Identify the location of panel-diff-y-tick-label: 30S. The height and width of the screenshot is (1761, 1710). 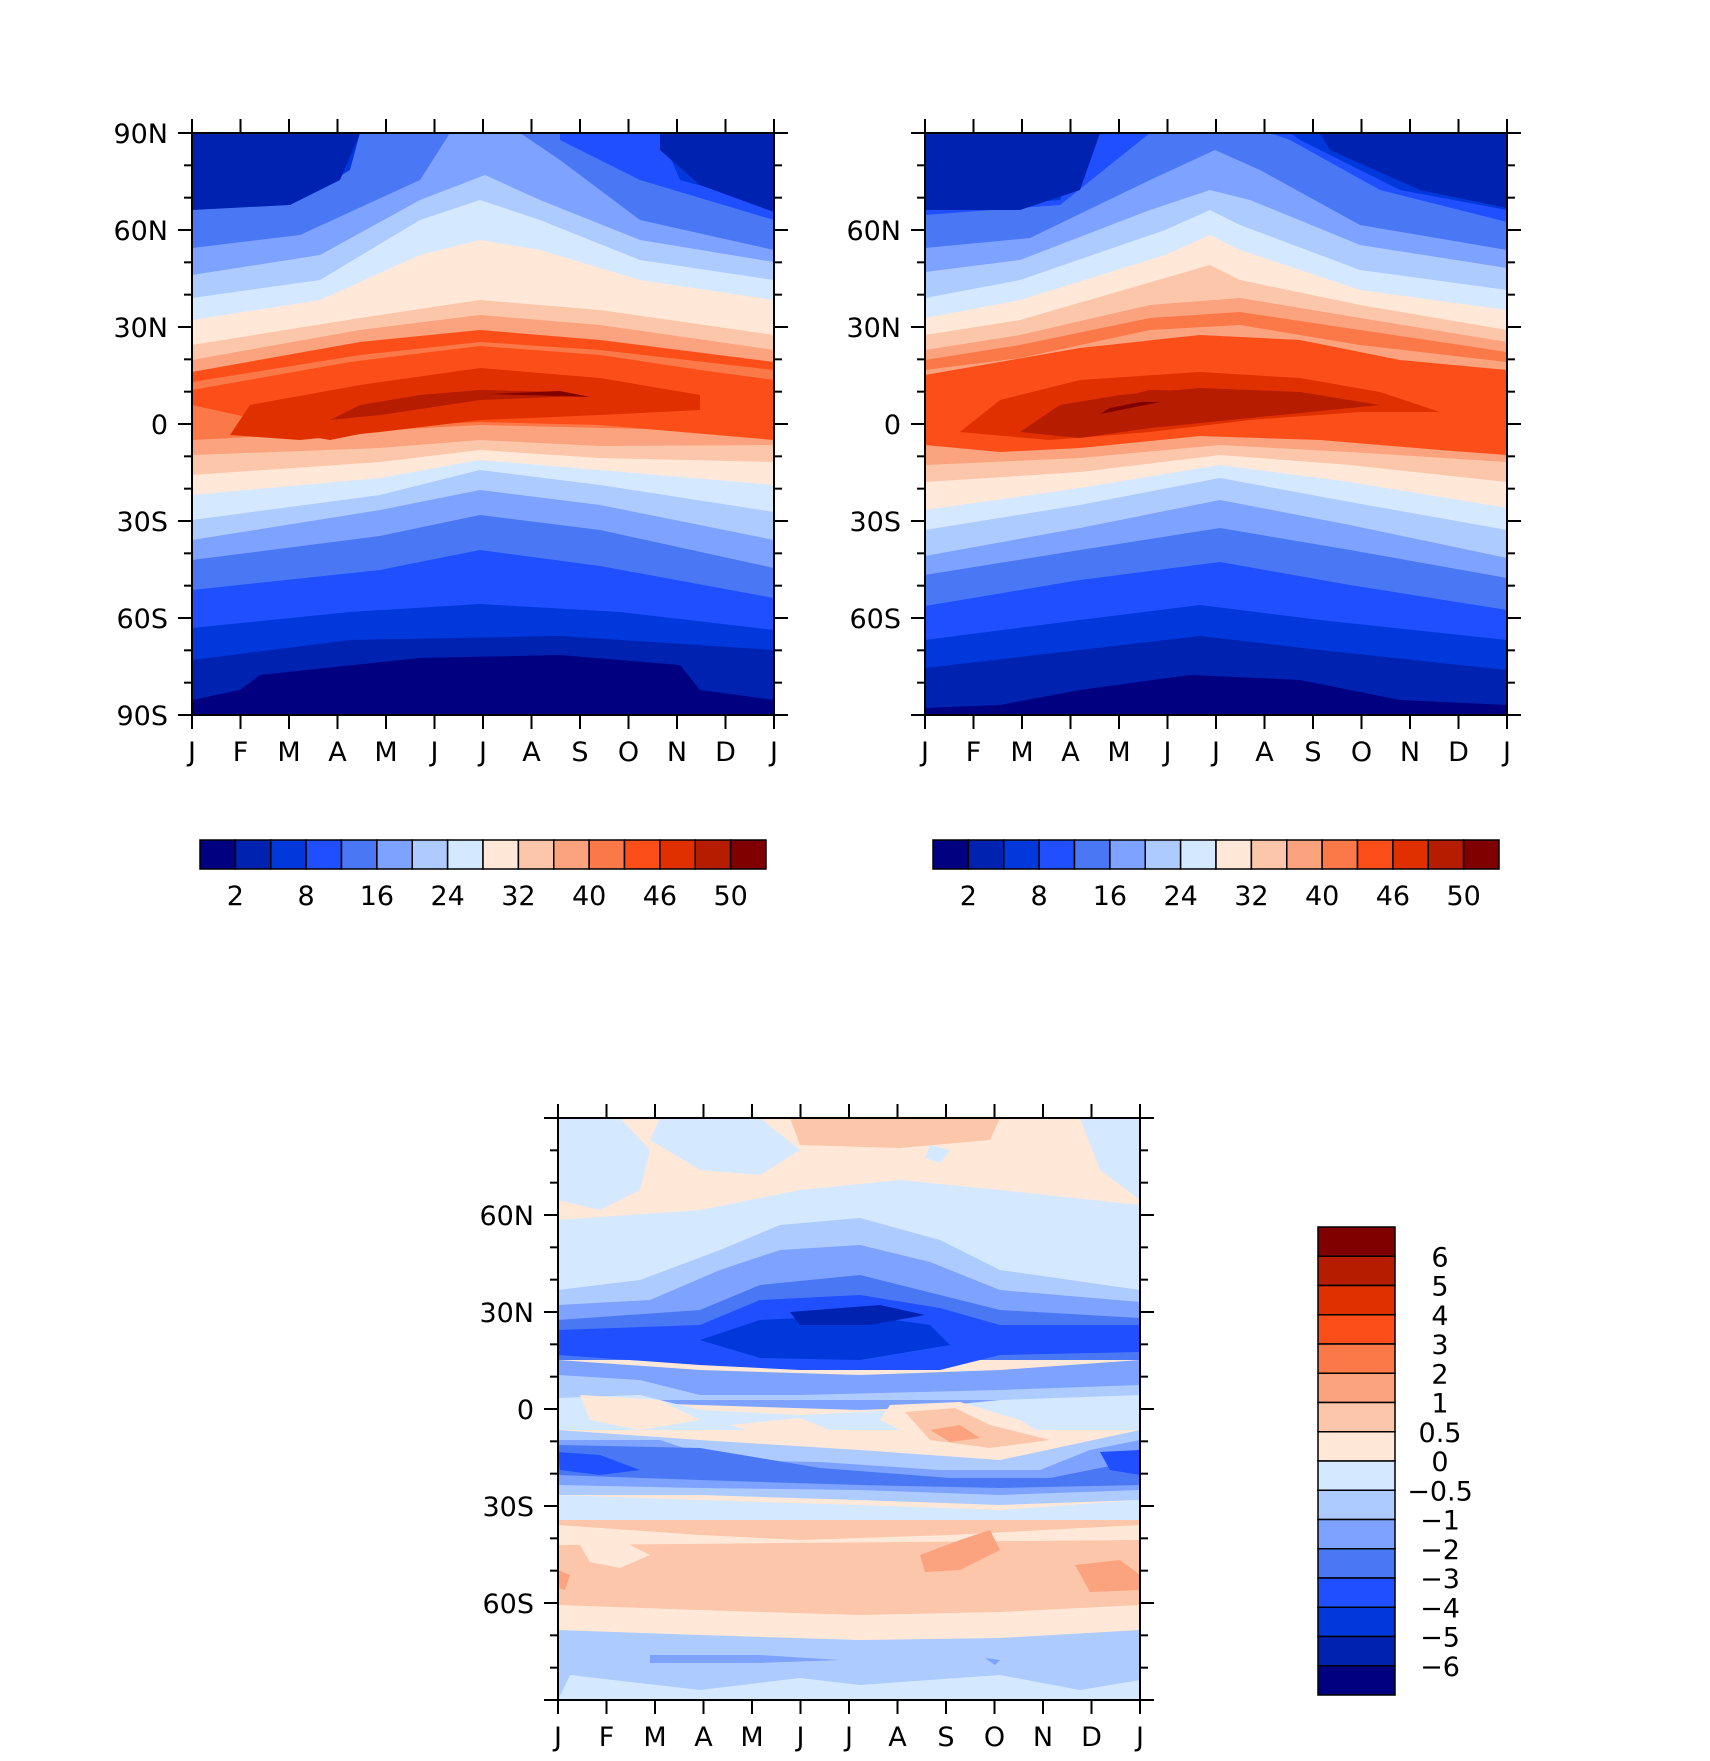
(509, 1507).